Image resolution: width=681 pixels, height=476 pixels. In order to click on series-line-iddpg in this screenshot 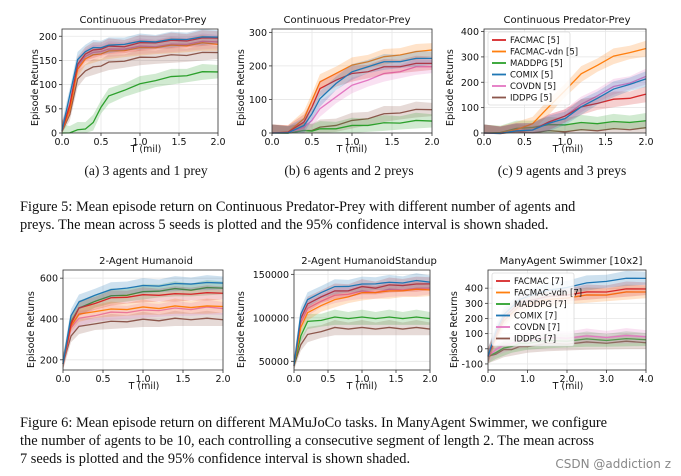, I will do `click(362, 346)`.